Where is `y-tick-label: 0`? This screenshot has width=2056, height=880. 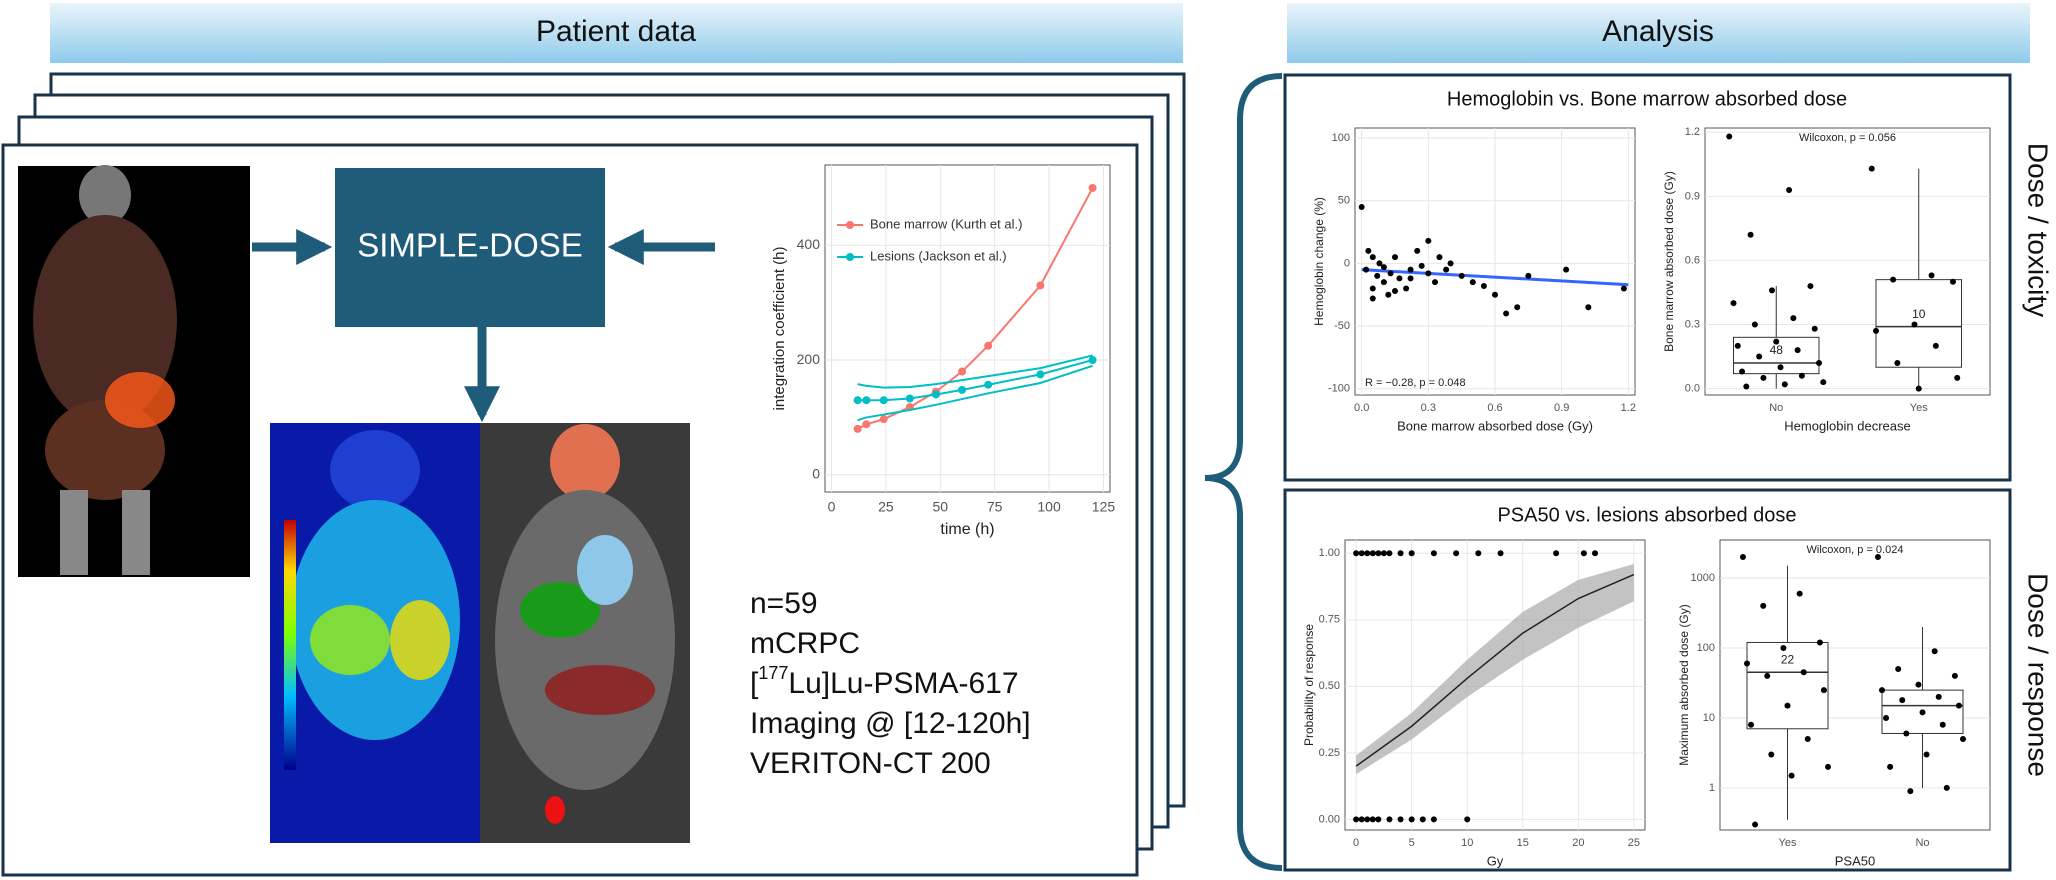 y-tick-label: 0 is located at coordinates (816, 473).